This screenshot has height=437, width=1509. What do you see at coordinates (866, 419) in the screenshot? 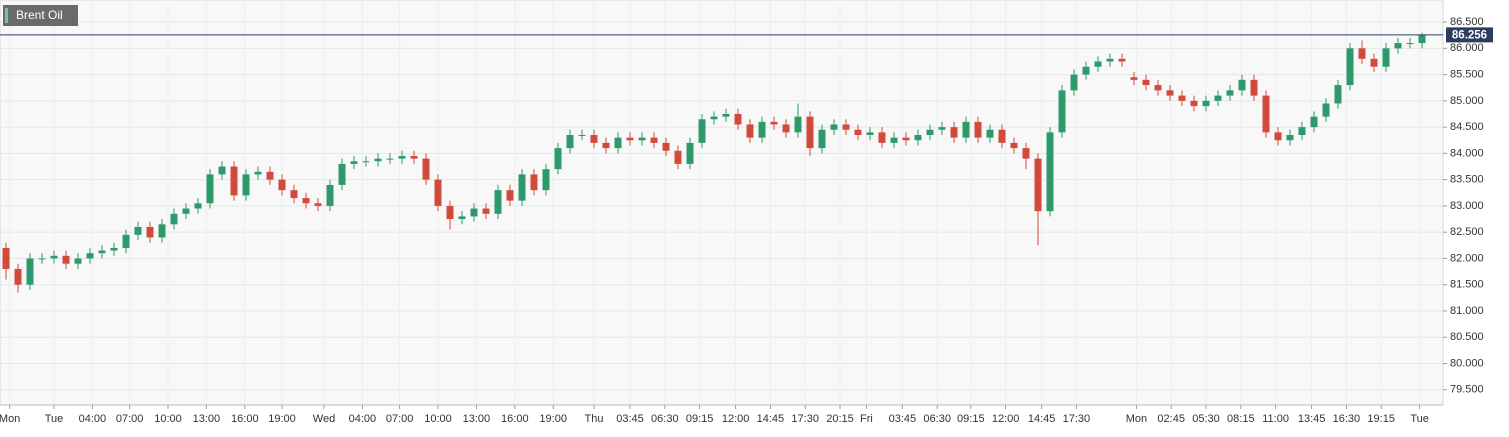
I see `x-tick-label: Fri` at bounding box center [866, 419].